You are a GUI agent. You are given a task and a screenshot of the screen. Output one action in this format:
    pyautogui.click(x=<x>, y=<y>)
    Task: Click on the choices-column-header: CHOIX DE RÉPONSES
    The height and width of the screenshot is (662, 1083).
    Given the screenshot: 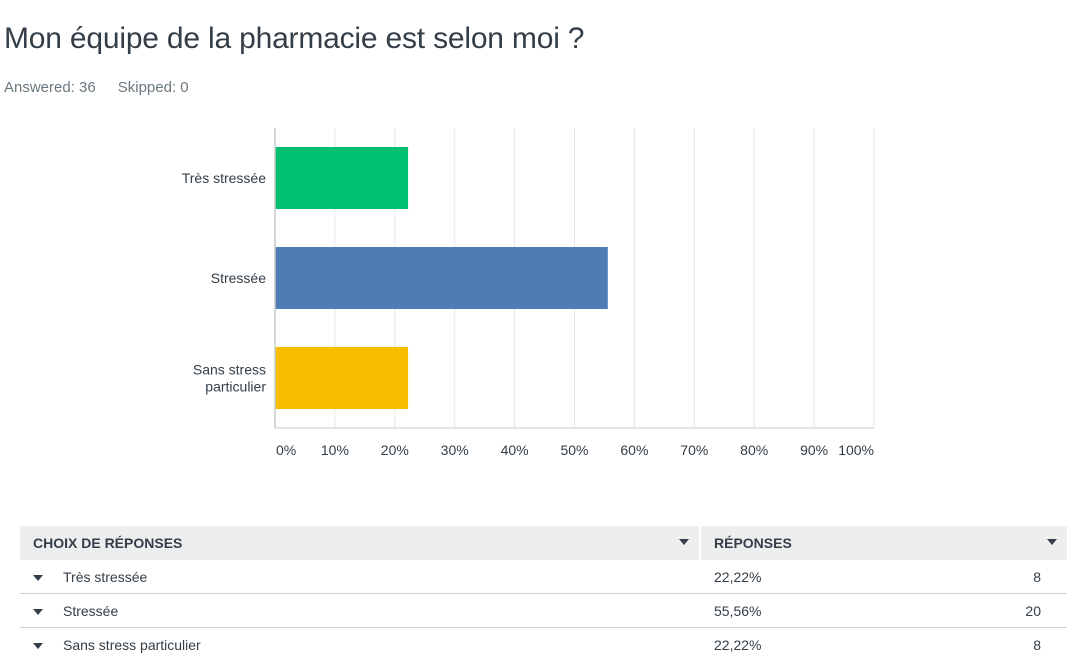 What is the action you would take?
    pyautogui.click(x=360, y=543)
    